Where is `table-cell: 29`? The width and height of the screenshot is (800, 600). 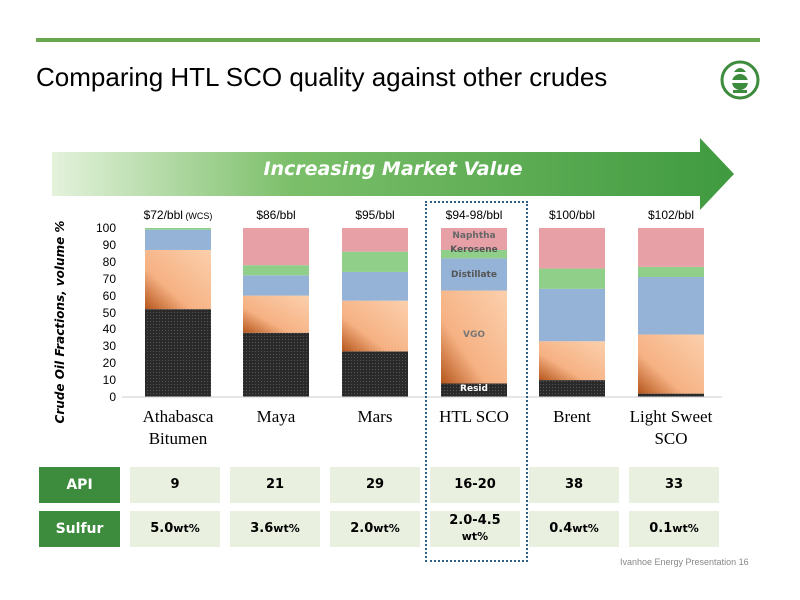
table-cell: 29 is located at coordinates (375, 485).